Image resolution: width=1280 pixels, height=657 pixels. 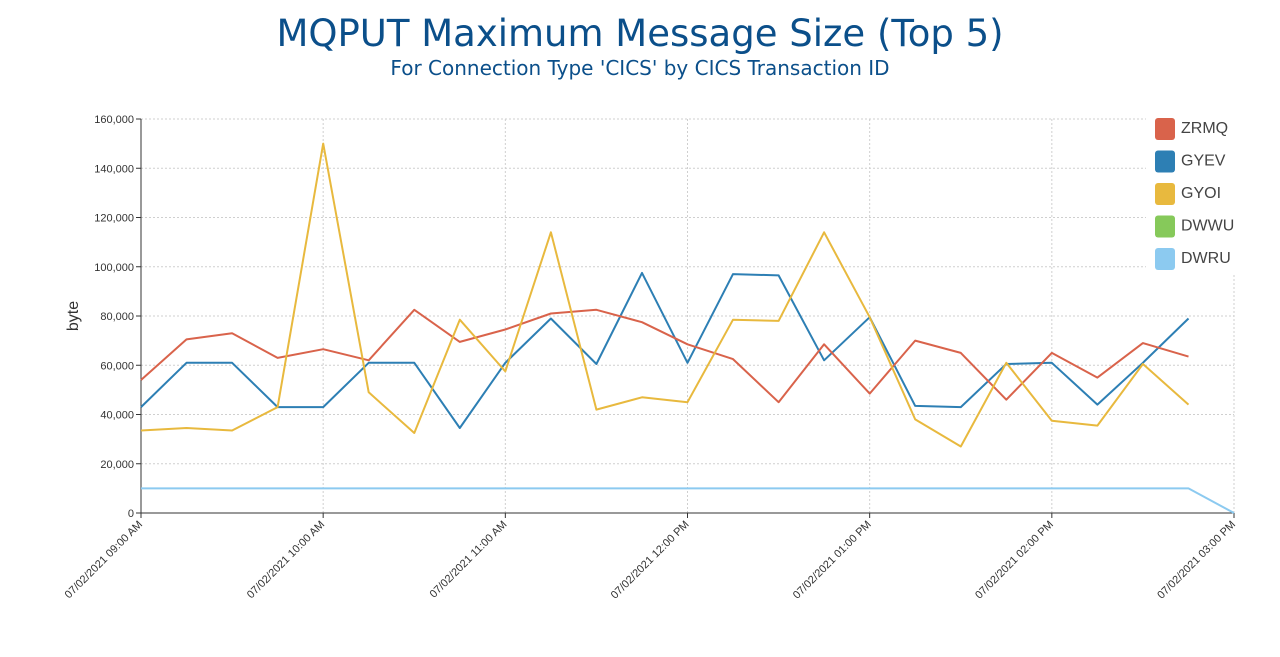 I want to click on x-tick-label: 07/02/2021 09:00 AM, so click(x=104, y=560).